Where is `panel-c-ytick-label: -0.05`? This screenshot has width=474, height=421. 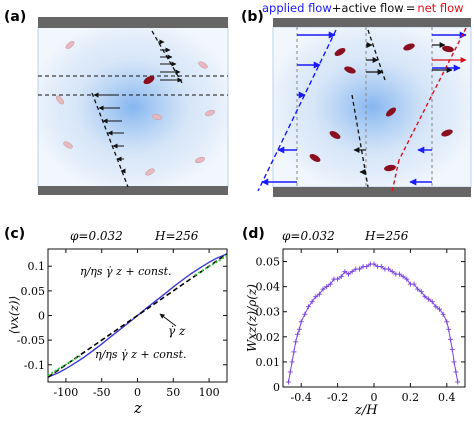
panel-c-ytick-label: -0.05 is located at coordinates (31, 340).